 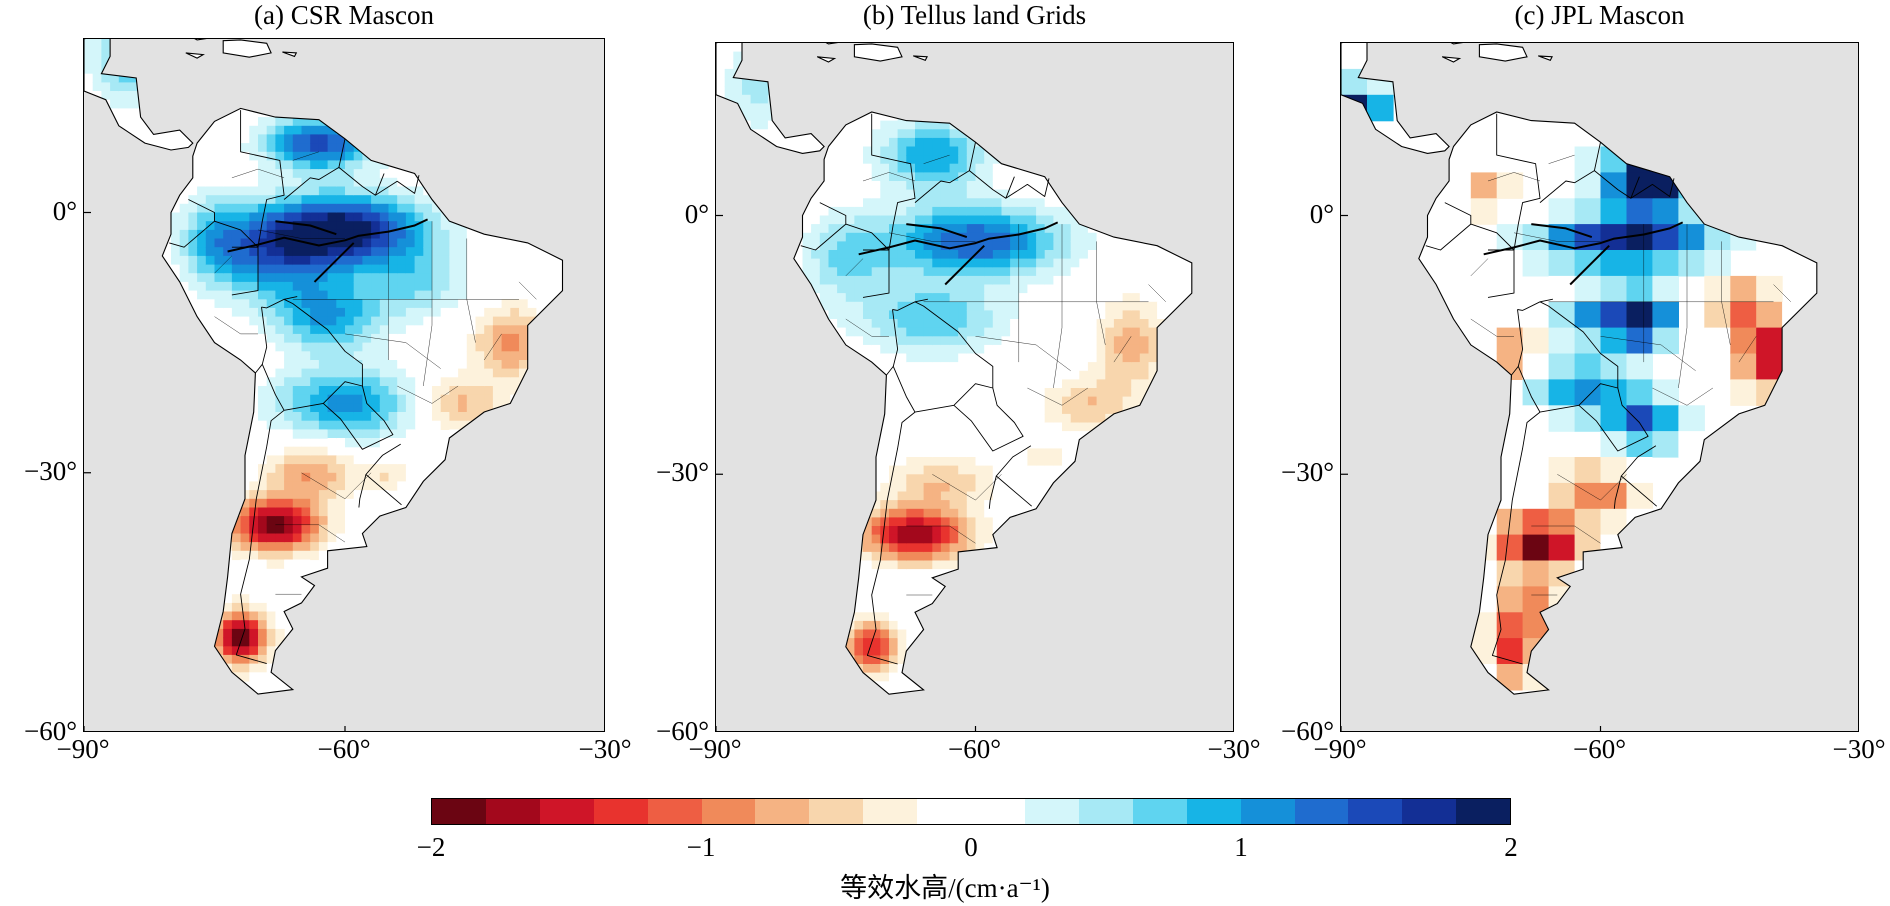 What do you see at coordinates (1511, 847) in the screenshot?
I see `colorbar-tick-label: 2` at bounding box center [1511, 847].